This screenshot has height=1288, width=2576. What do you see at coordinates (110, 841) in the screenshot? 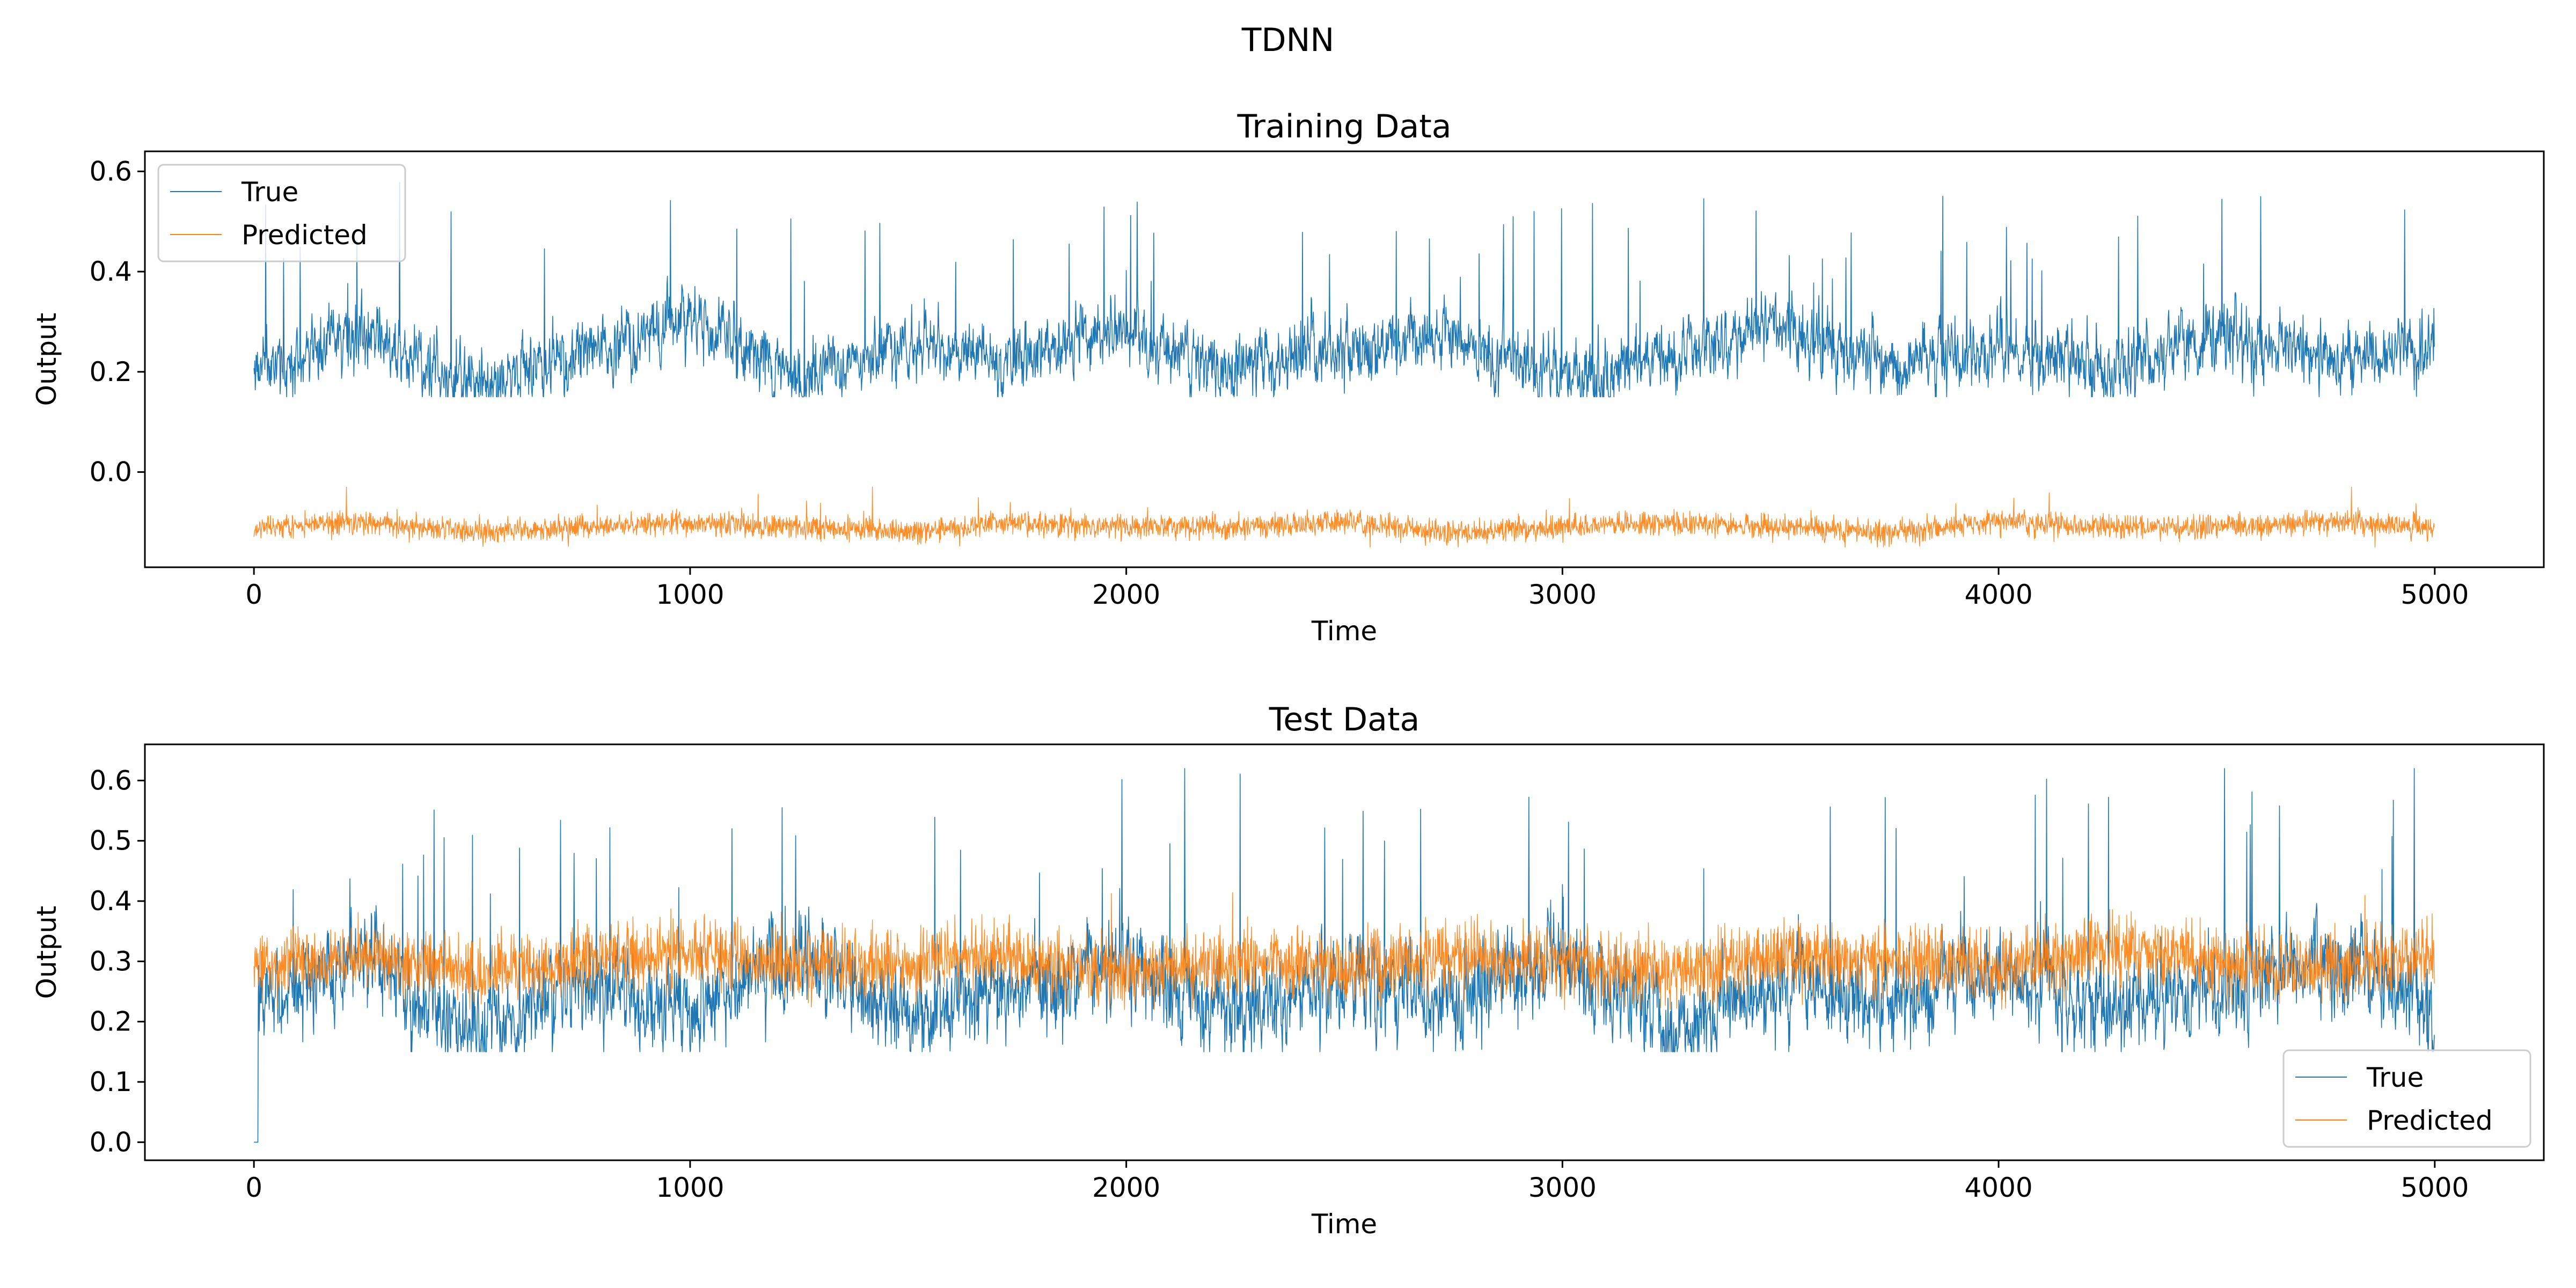
I see `y-tick-label: 0.5` at bounding box center [110, 841].